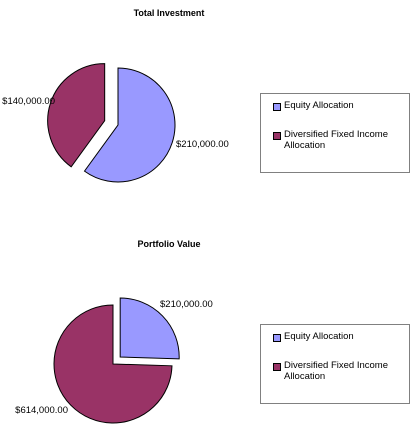 The width and height of the screenshot is (418, 444). I want to click on data-label-fixed-income: $140,000.00, so click(28, 101).